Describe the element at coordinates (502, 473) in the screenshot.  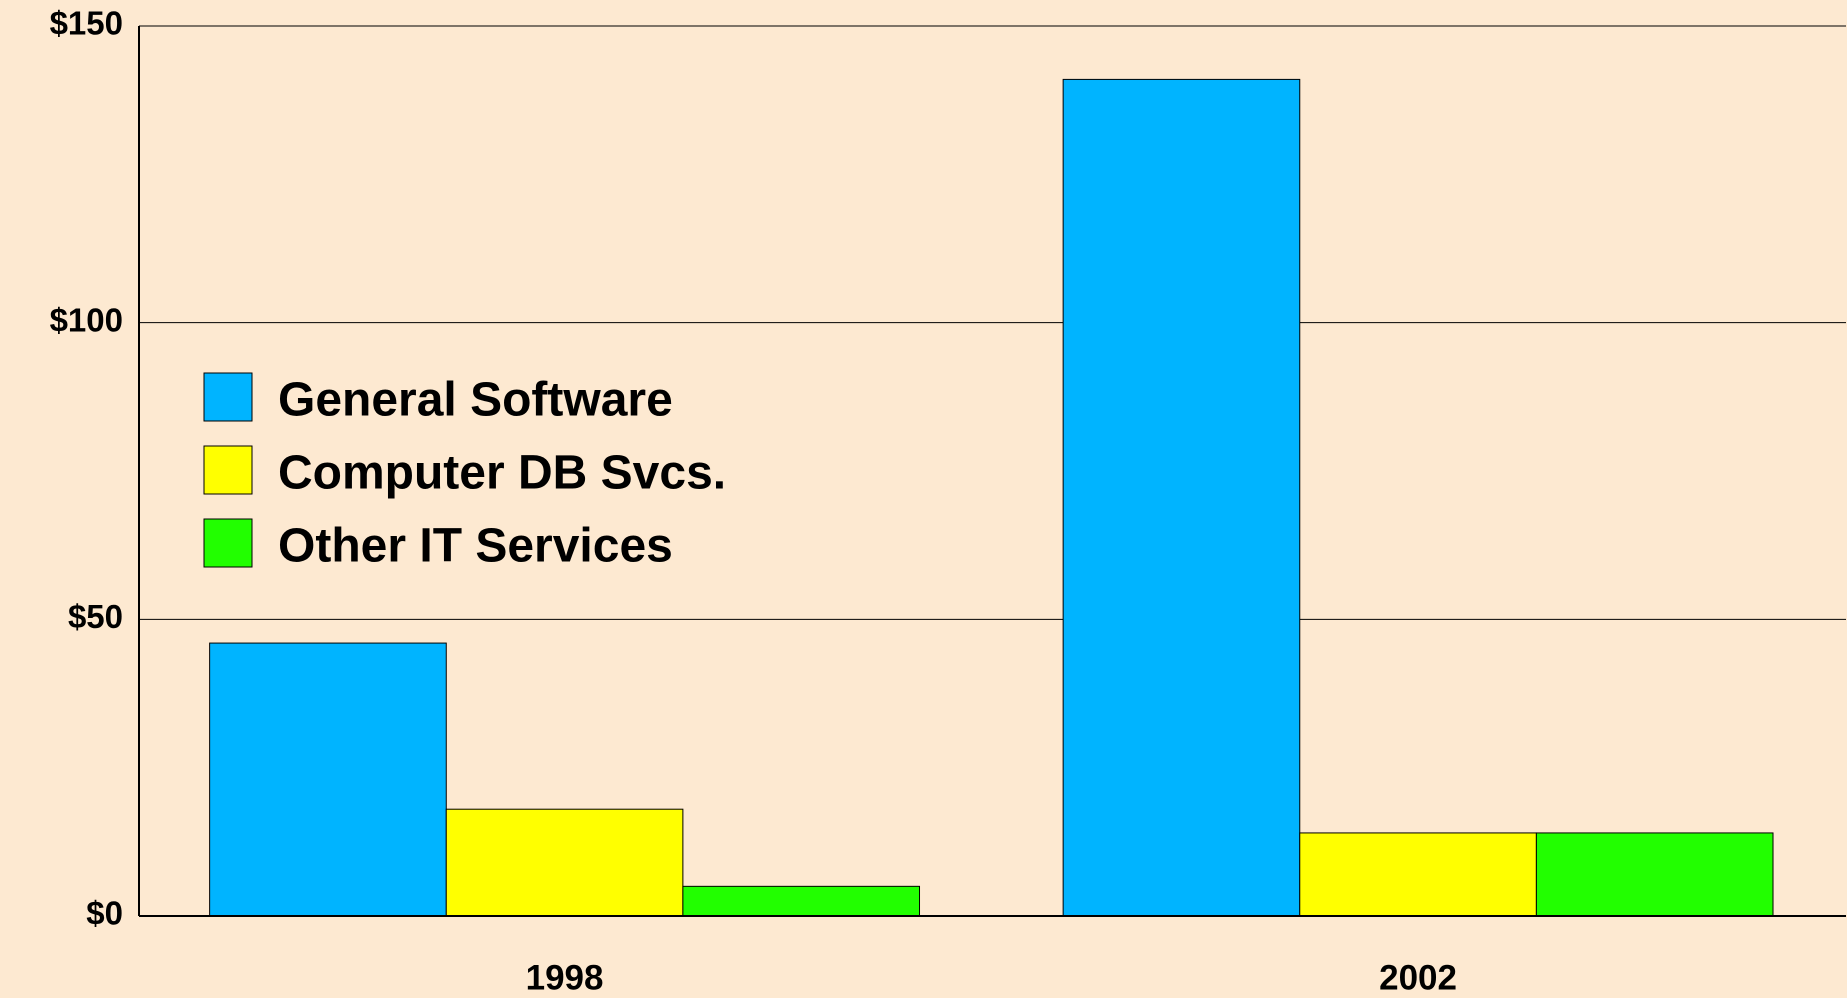
I see `legend-label: Computer DB Svcs.` at that location.